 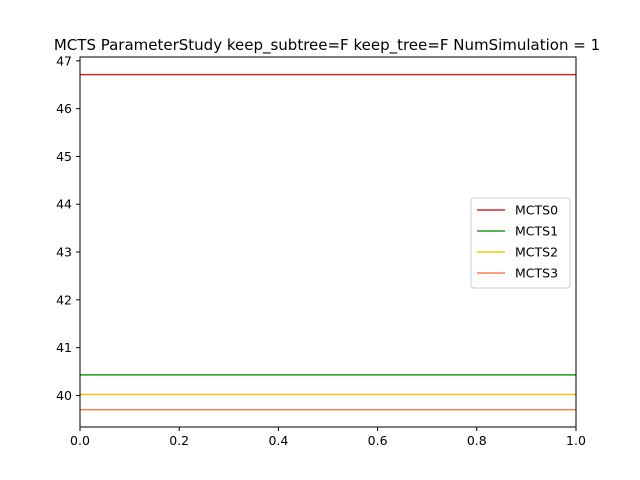 What do you see at coordinates (64, 156) in the screenshot?
I see `y-tick-label: 45` at bounding box center [64, 156].